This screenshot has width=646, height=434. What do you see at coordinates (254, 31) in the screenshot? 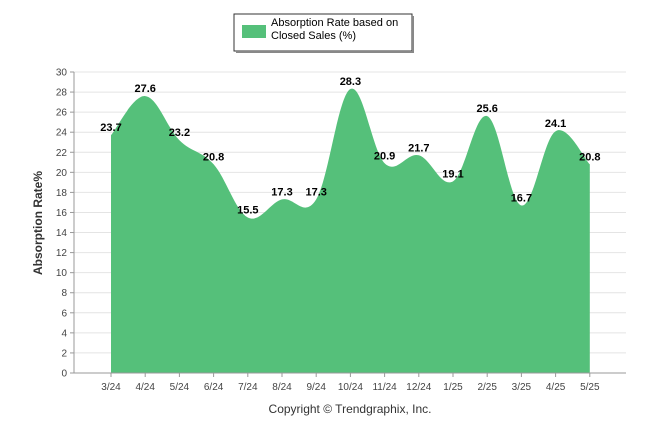
I see `legend-swatch` at bounding box center [254, 31].